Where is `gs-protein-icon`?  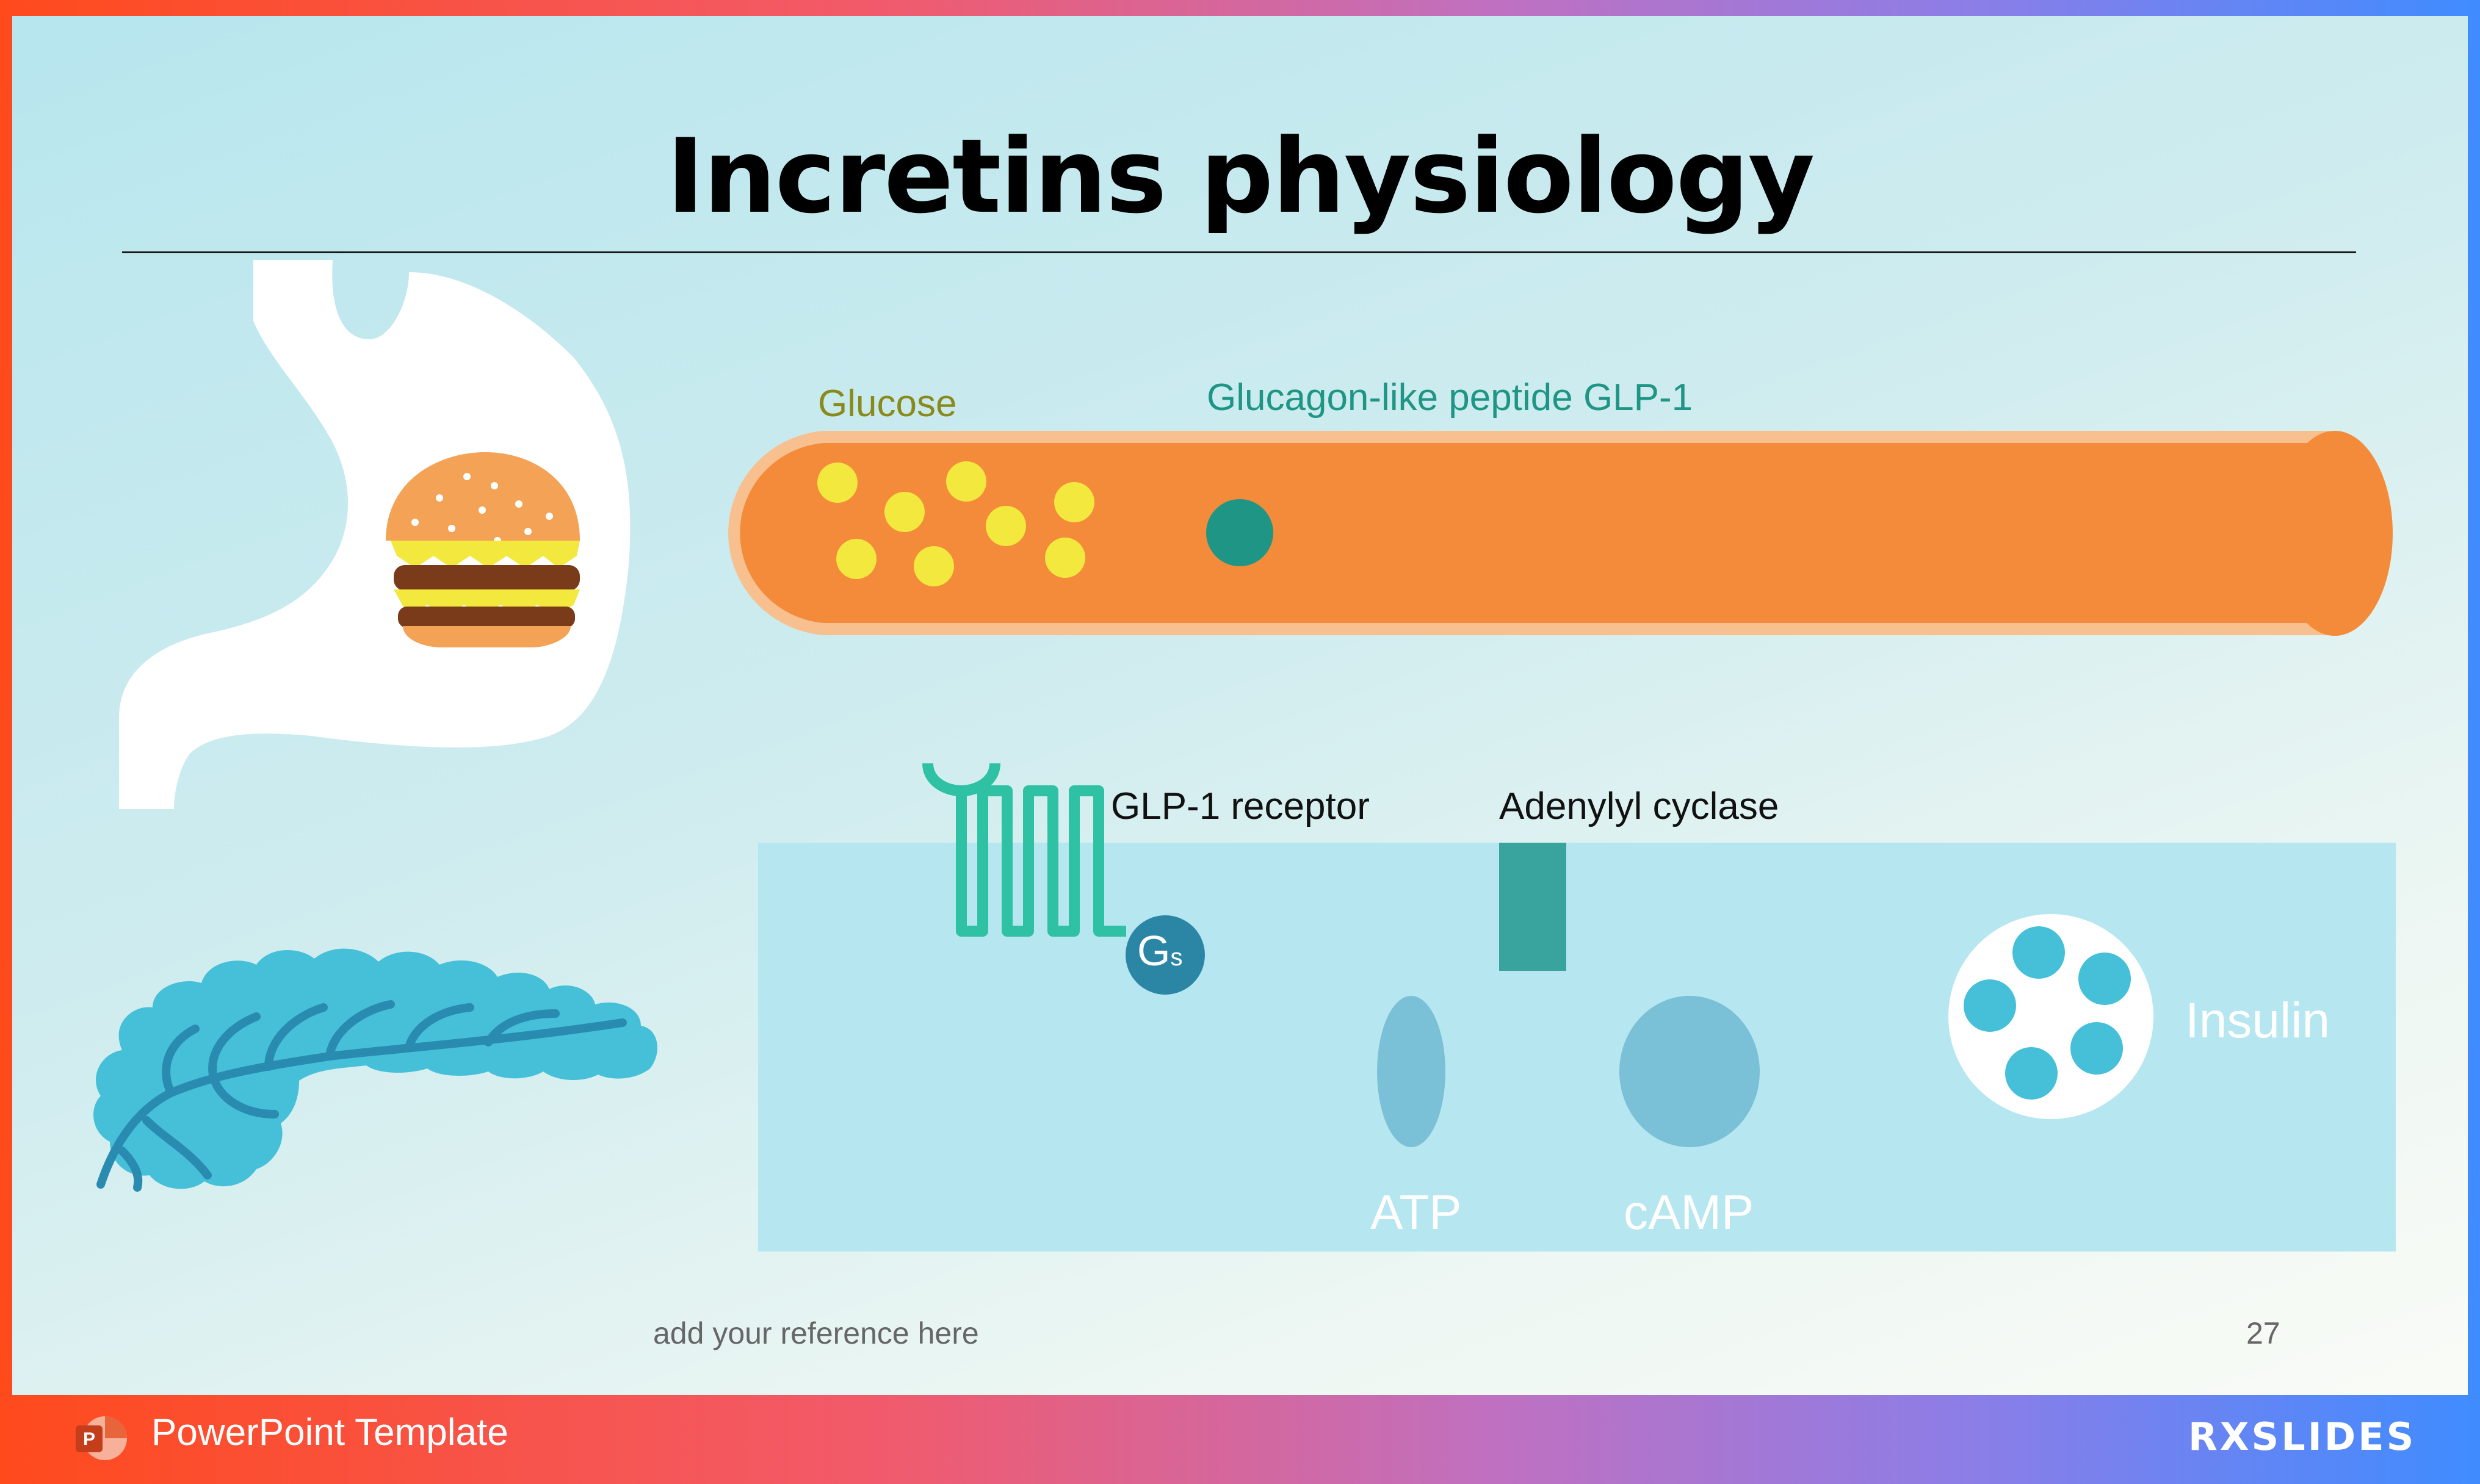
gs-protein-icon is located at coordinates (1165, 955).